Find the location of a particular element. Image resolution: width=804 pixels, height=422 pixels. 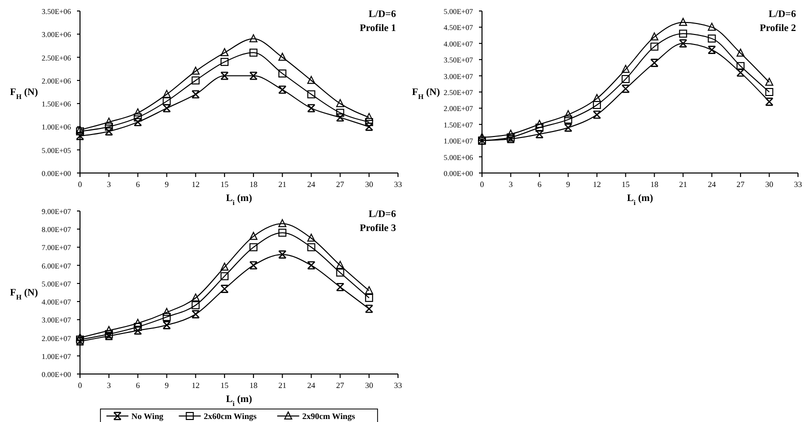

legend-label: 2x60cm Wings is located at coordinates (231, 416).